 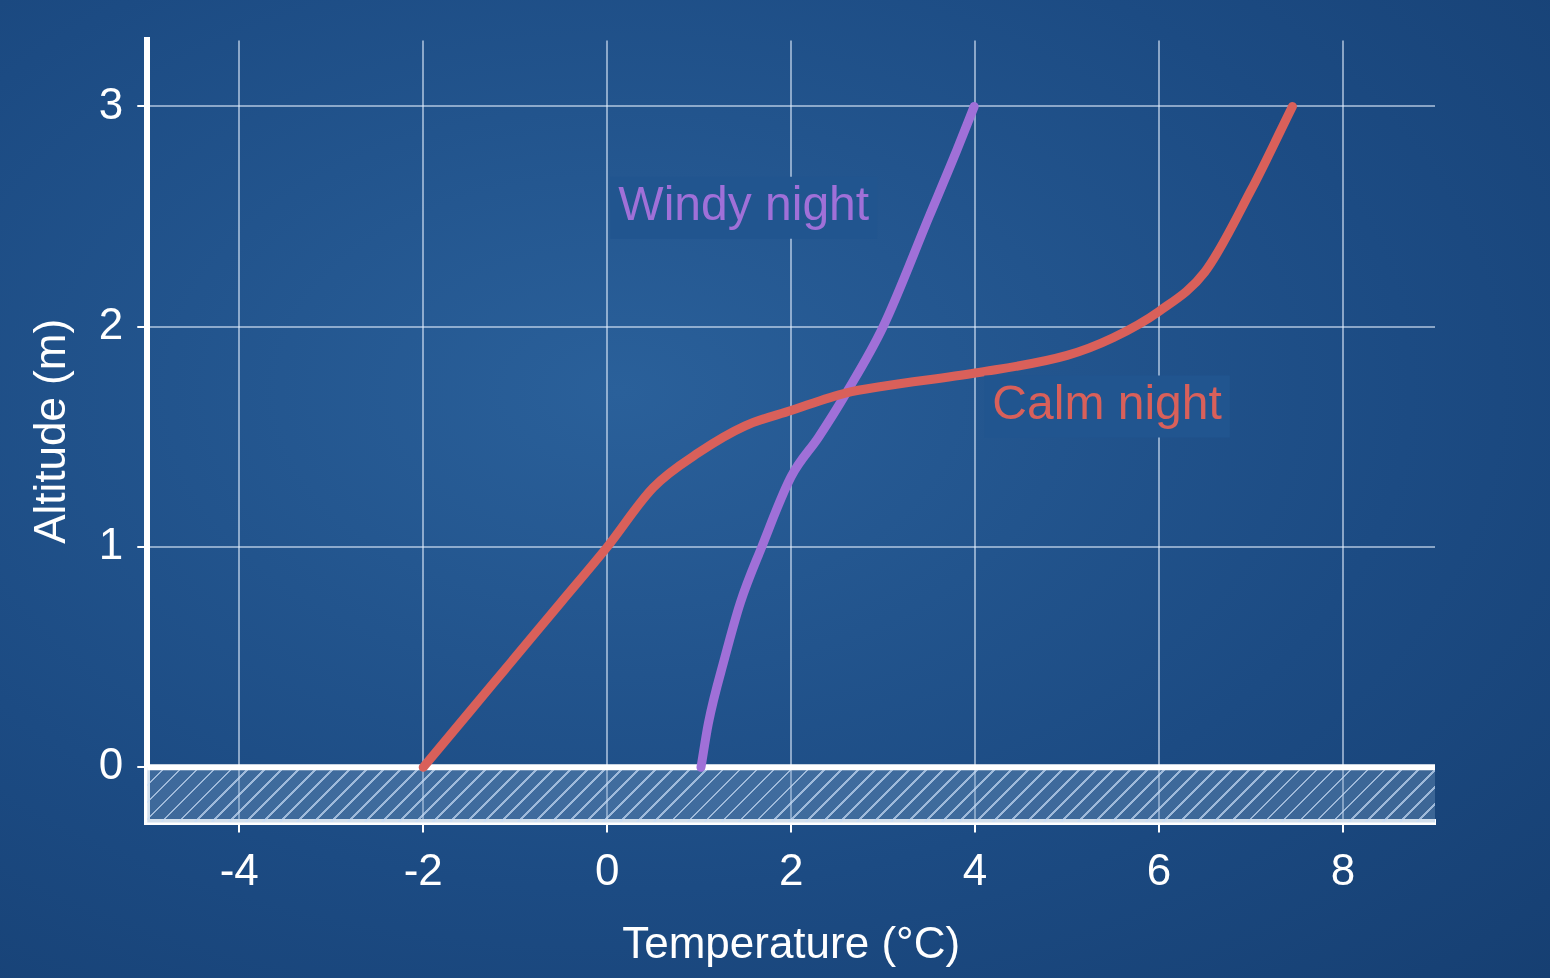 What do you see at coordinates (111, 764) in the screenshot?
I see `y-tick-label: 0` at bounding box center [111, 764].